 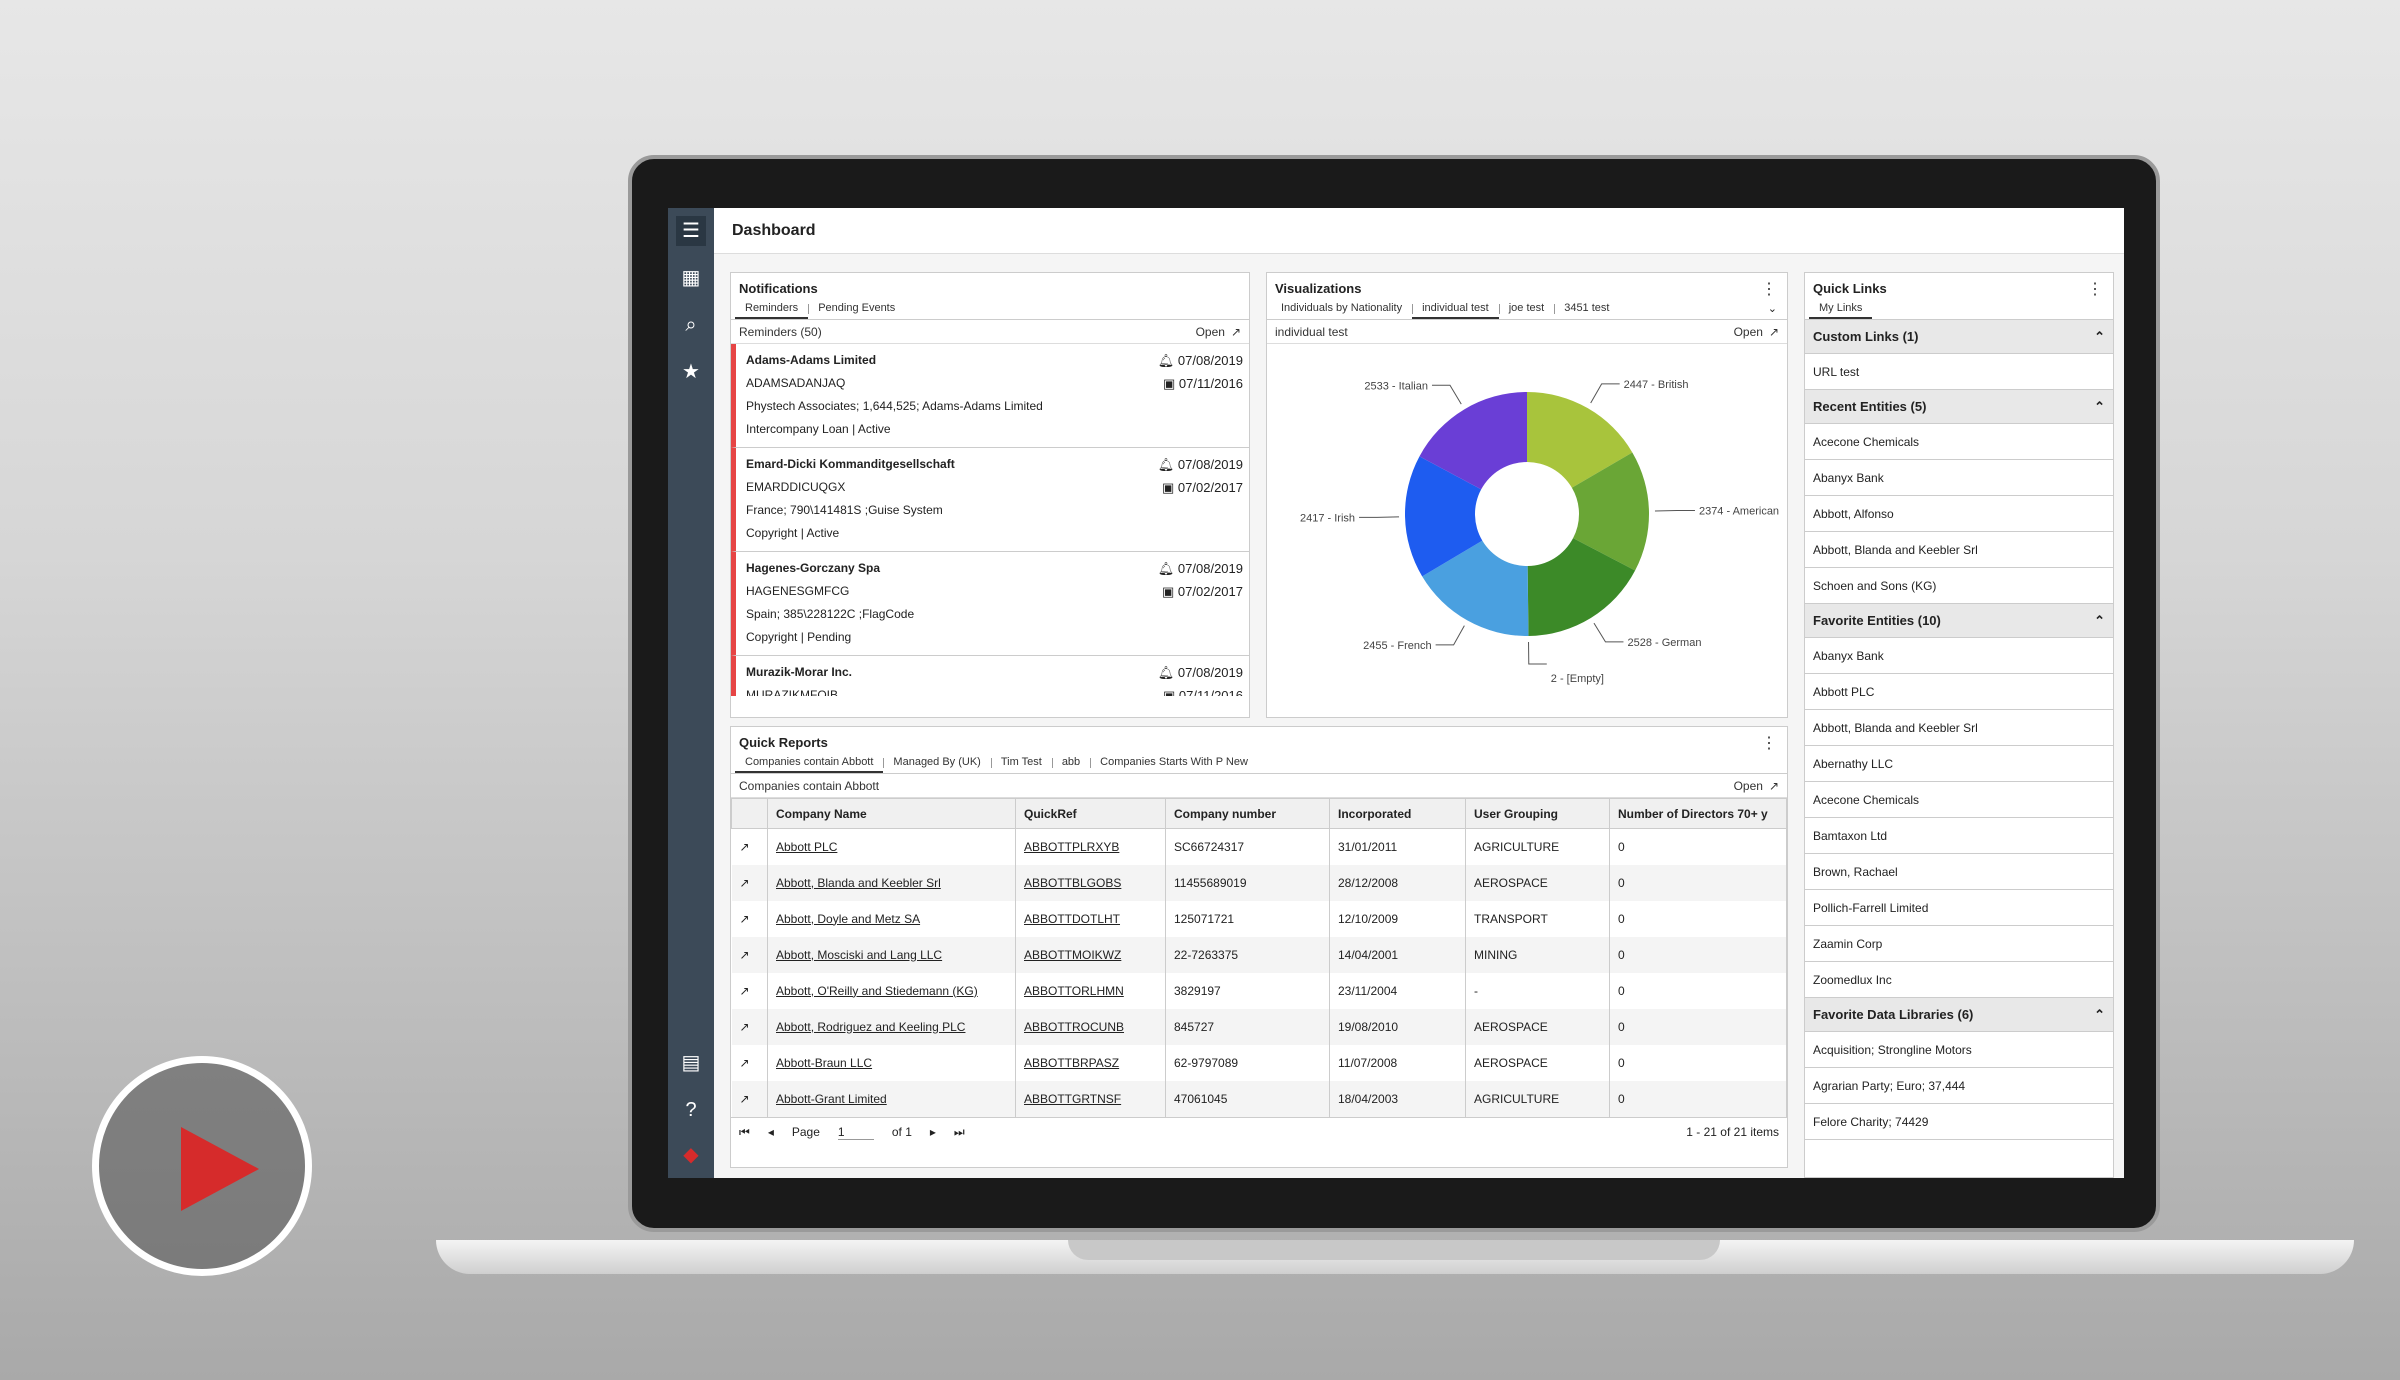 What do you see at coordinates (1342, 308) in the screenshot?
I see `tab-individuals-by-nationality: Individuals by Nationality` at bounding box center [1342, 308].